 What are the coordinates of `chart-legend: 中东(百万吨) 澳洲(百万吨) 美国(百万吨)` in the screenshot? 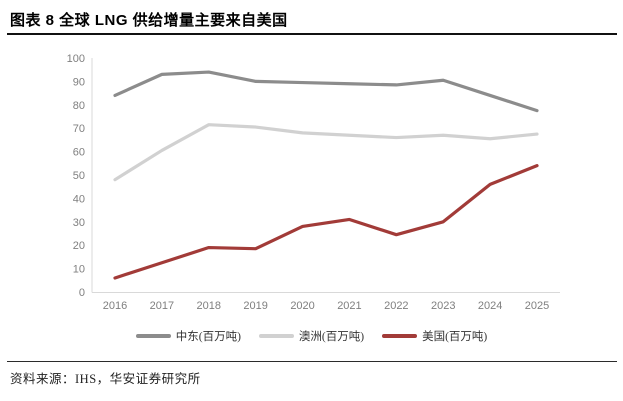 It's located at (311, 336).